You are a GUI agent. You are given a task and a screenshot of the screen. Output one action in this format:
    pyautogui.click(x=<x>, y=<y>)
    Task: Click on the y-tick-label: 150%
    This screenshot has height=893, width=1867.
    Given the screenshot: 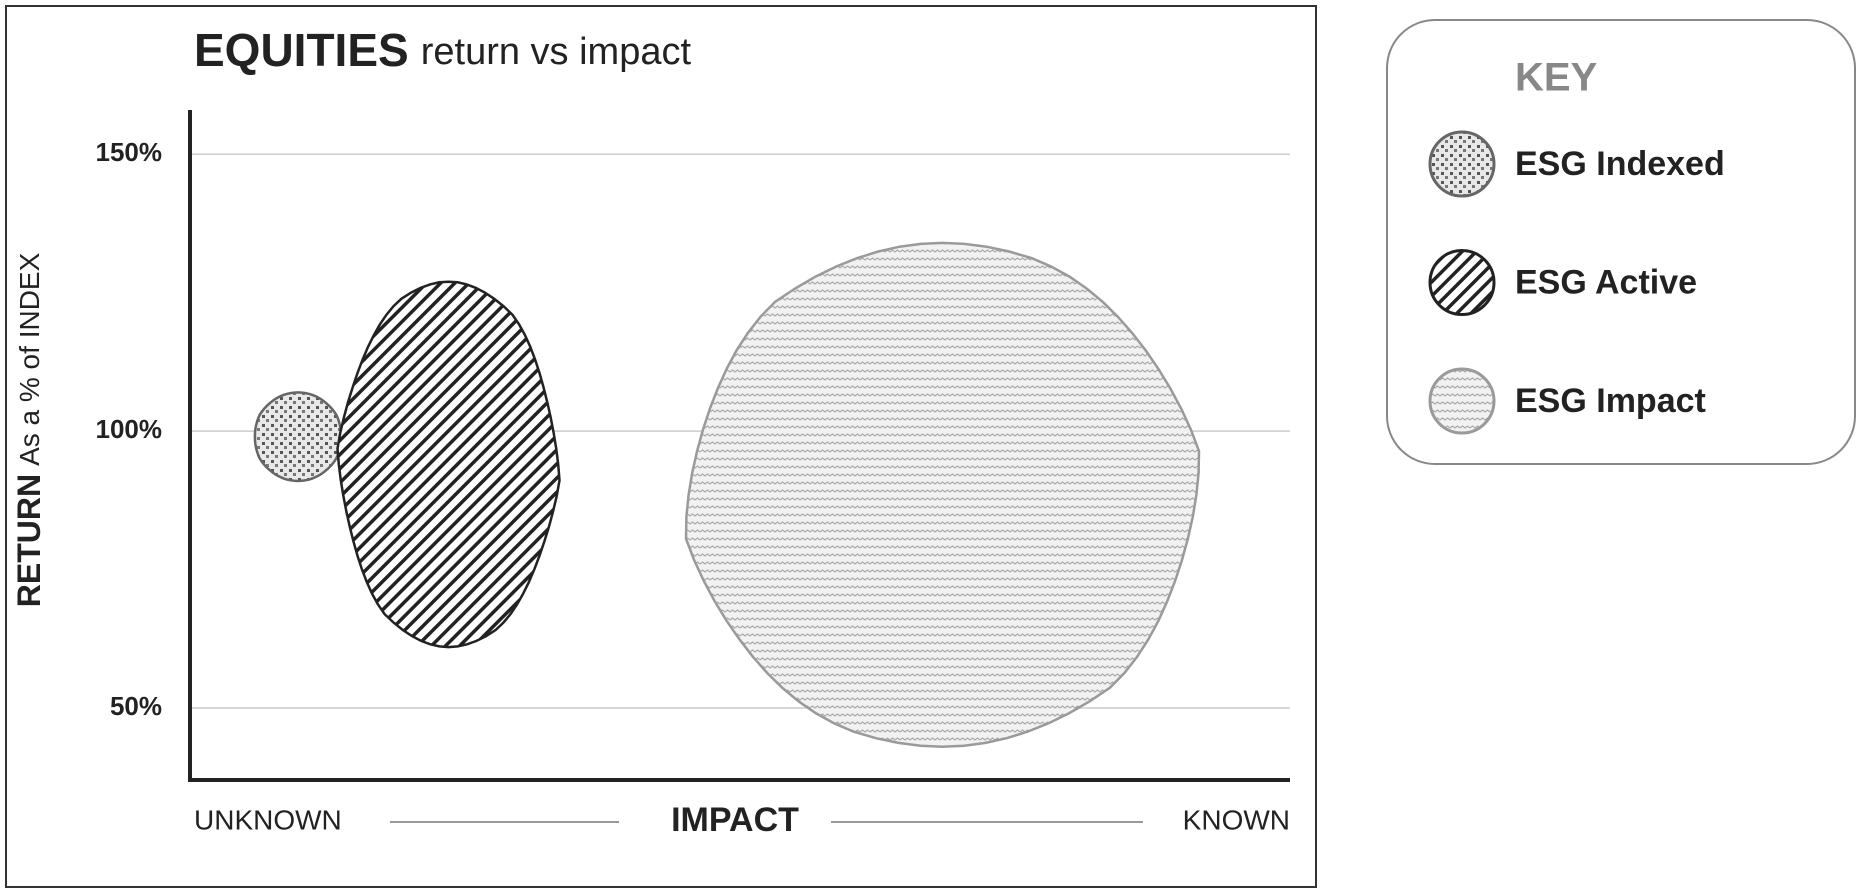 What is the action you would take?
    pyautogui.click(x=129, y=152)
    